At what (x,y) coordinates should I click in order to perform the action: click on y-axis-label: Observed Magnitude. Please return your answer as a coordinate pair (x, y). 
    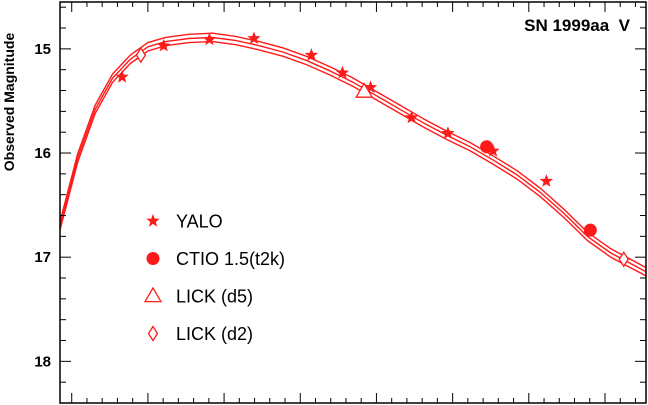
    Looking at the image, I should click on (9, 102).